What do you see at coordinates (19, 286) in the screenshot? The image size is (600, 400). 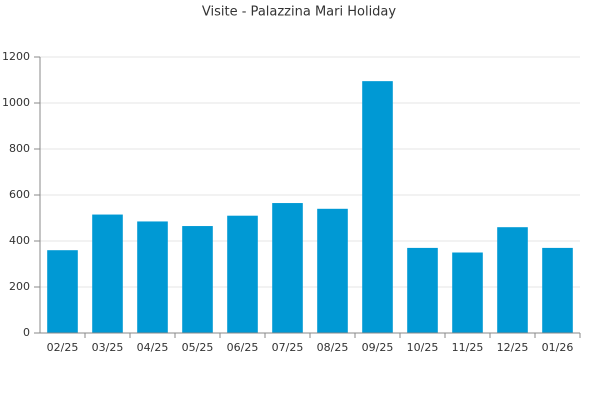 I see `y-tick-label: 200` at bounding box center [19, 286].